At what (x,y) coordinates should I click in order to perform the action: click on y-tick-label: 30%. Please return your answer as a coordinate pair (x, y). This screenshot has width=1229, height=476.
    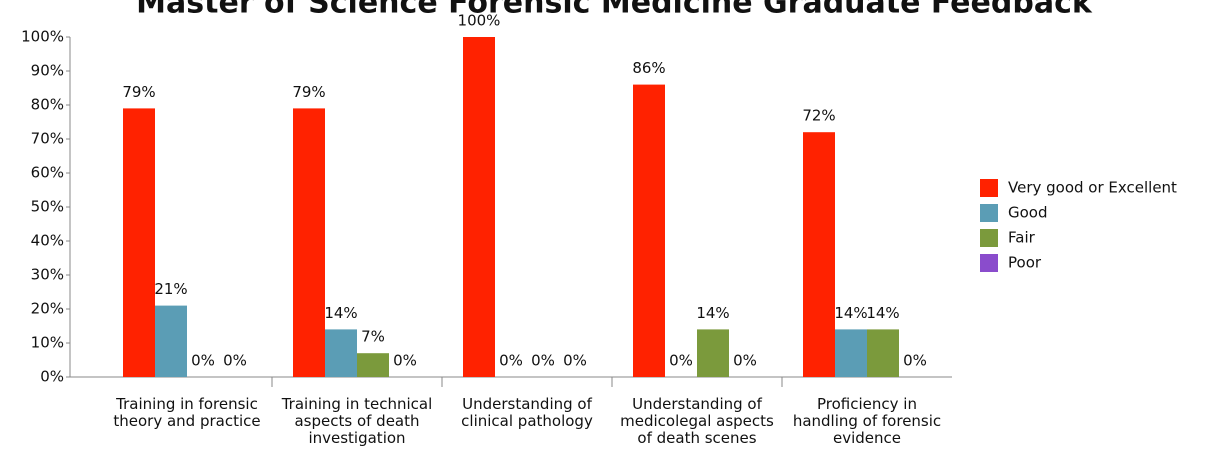
    Looking at the image, I should click on (47, 275).